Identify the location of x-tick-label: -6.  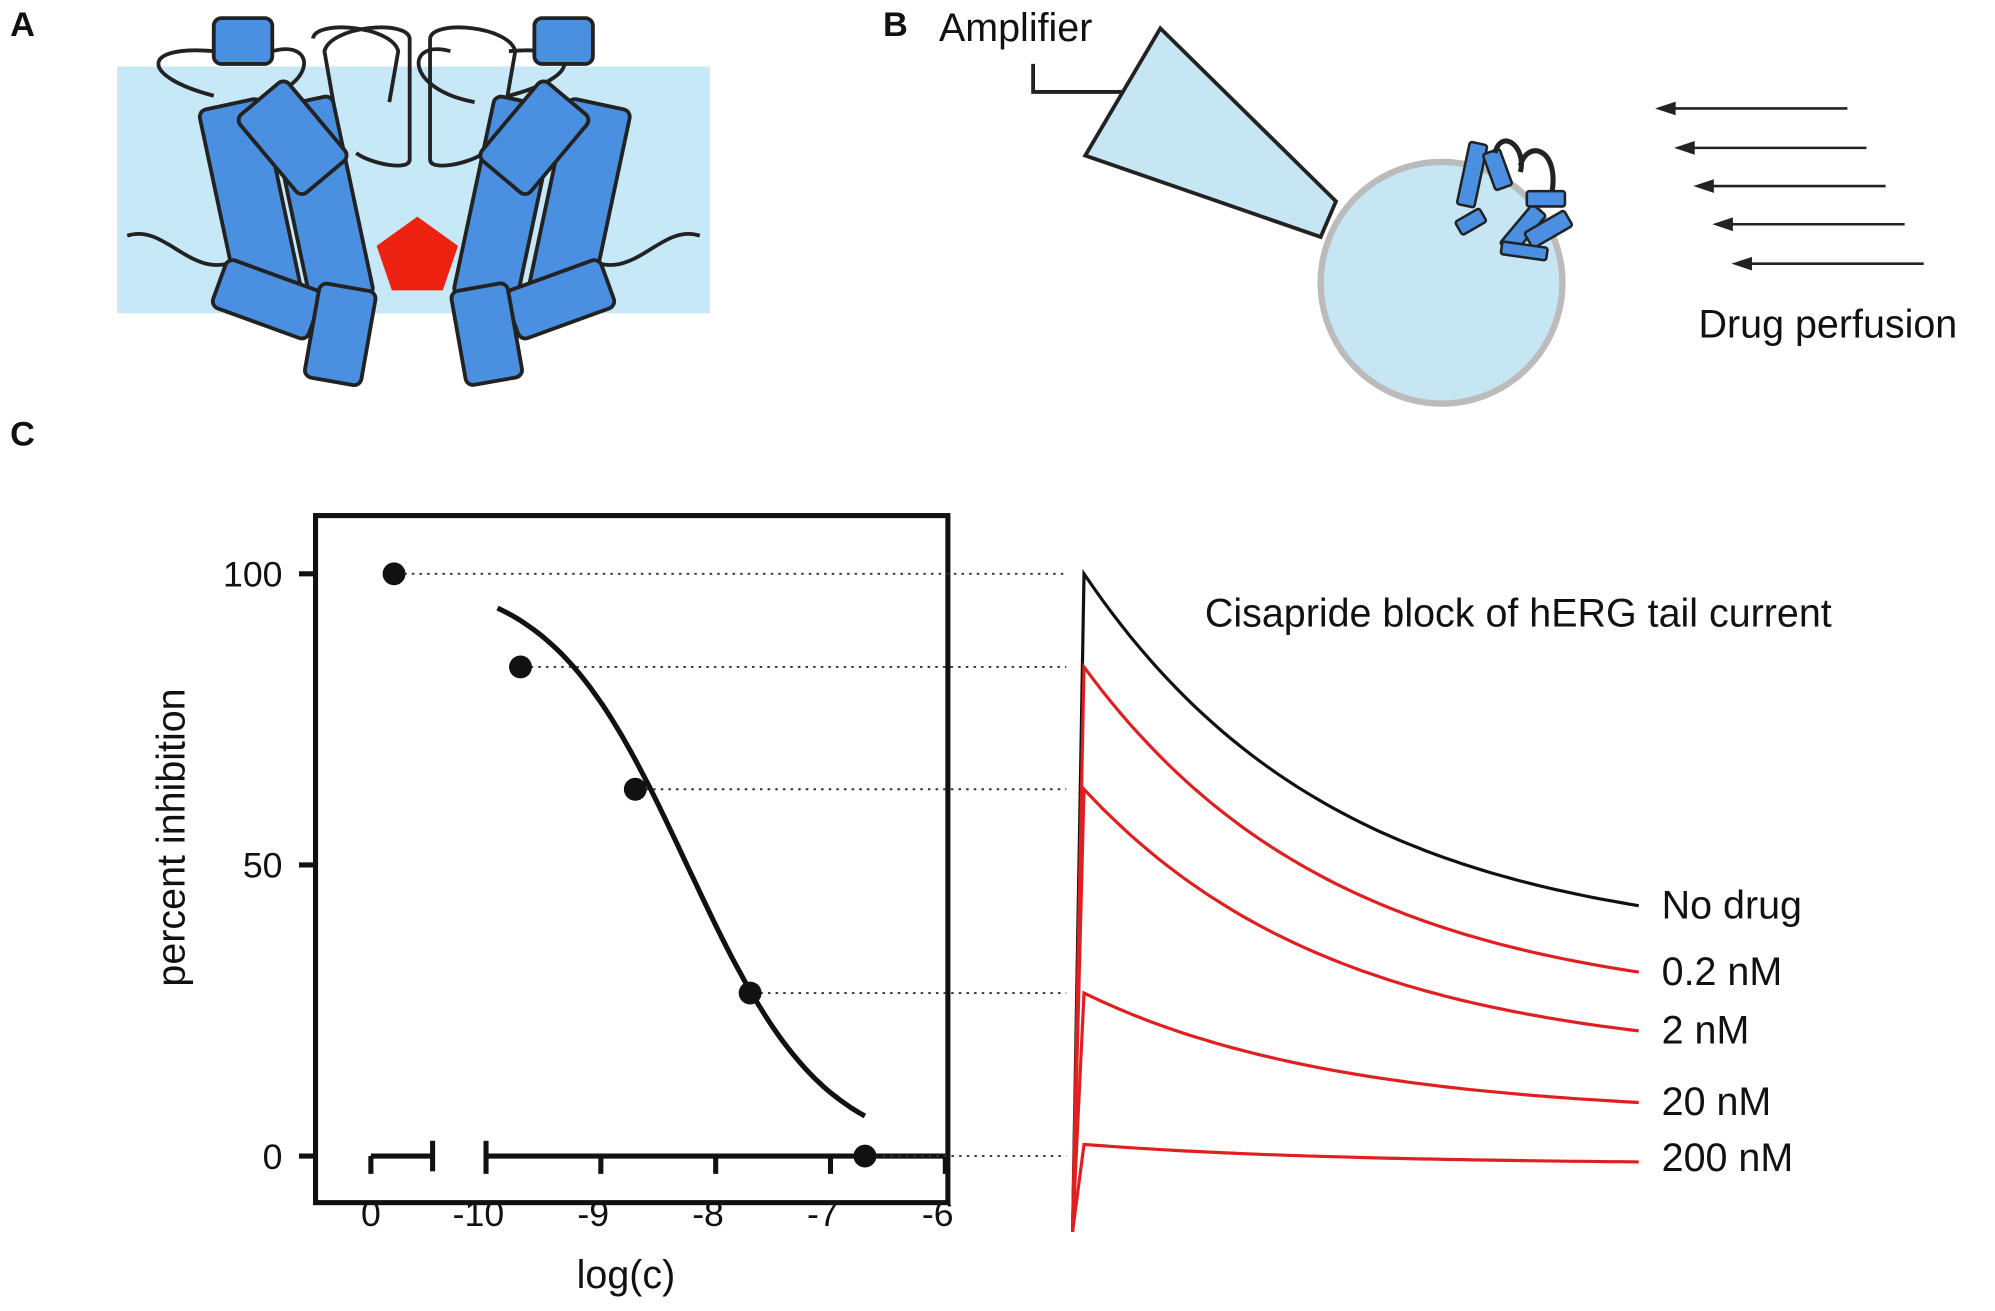
(938, 1214).